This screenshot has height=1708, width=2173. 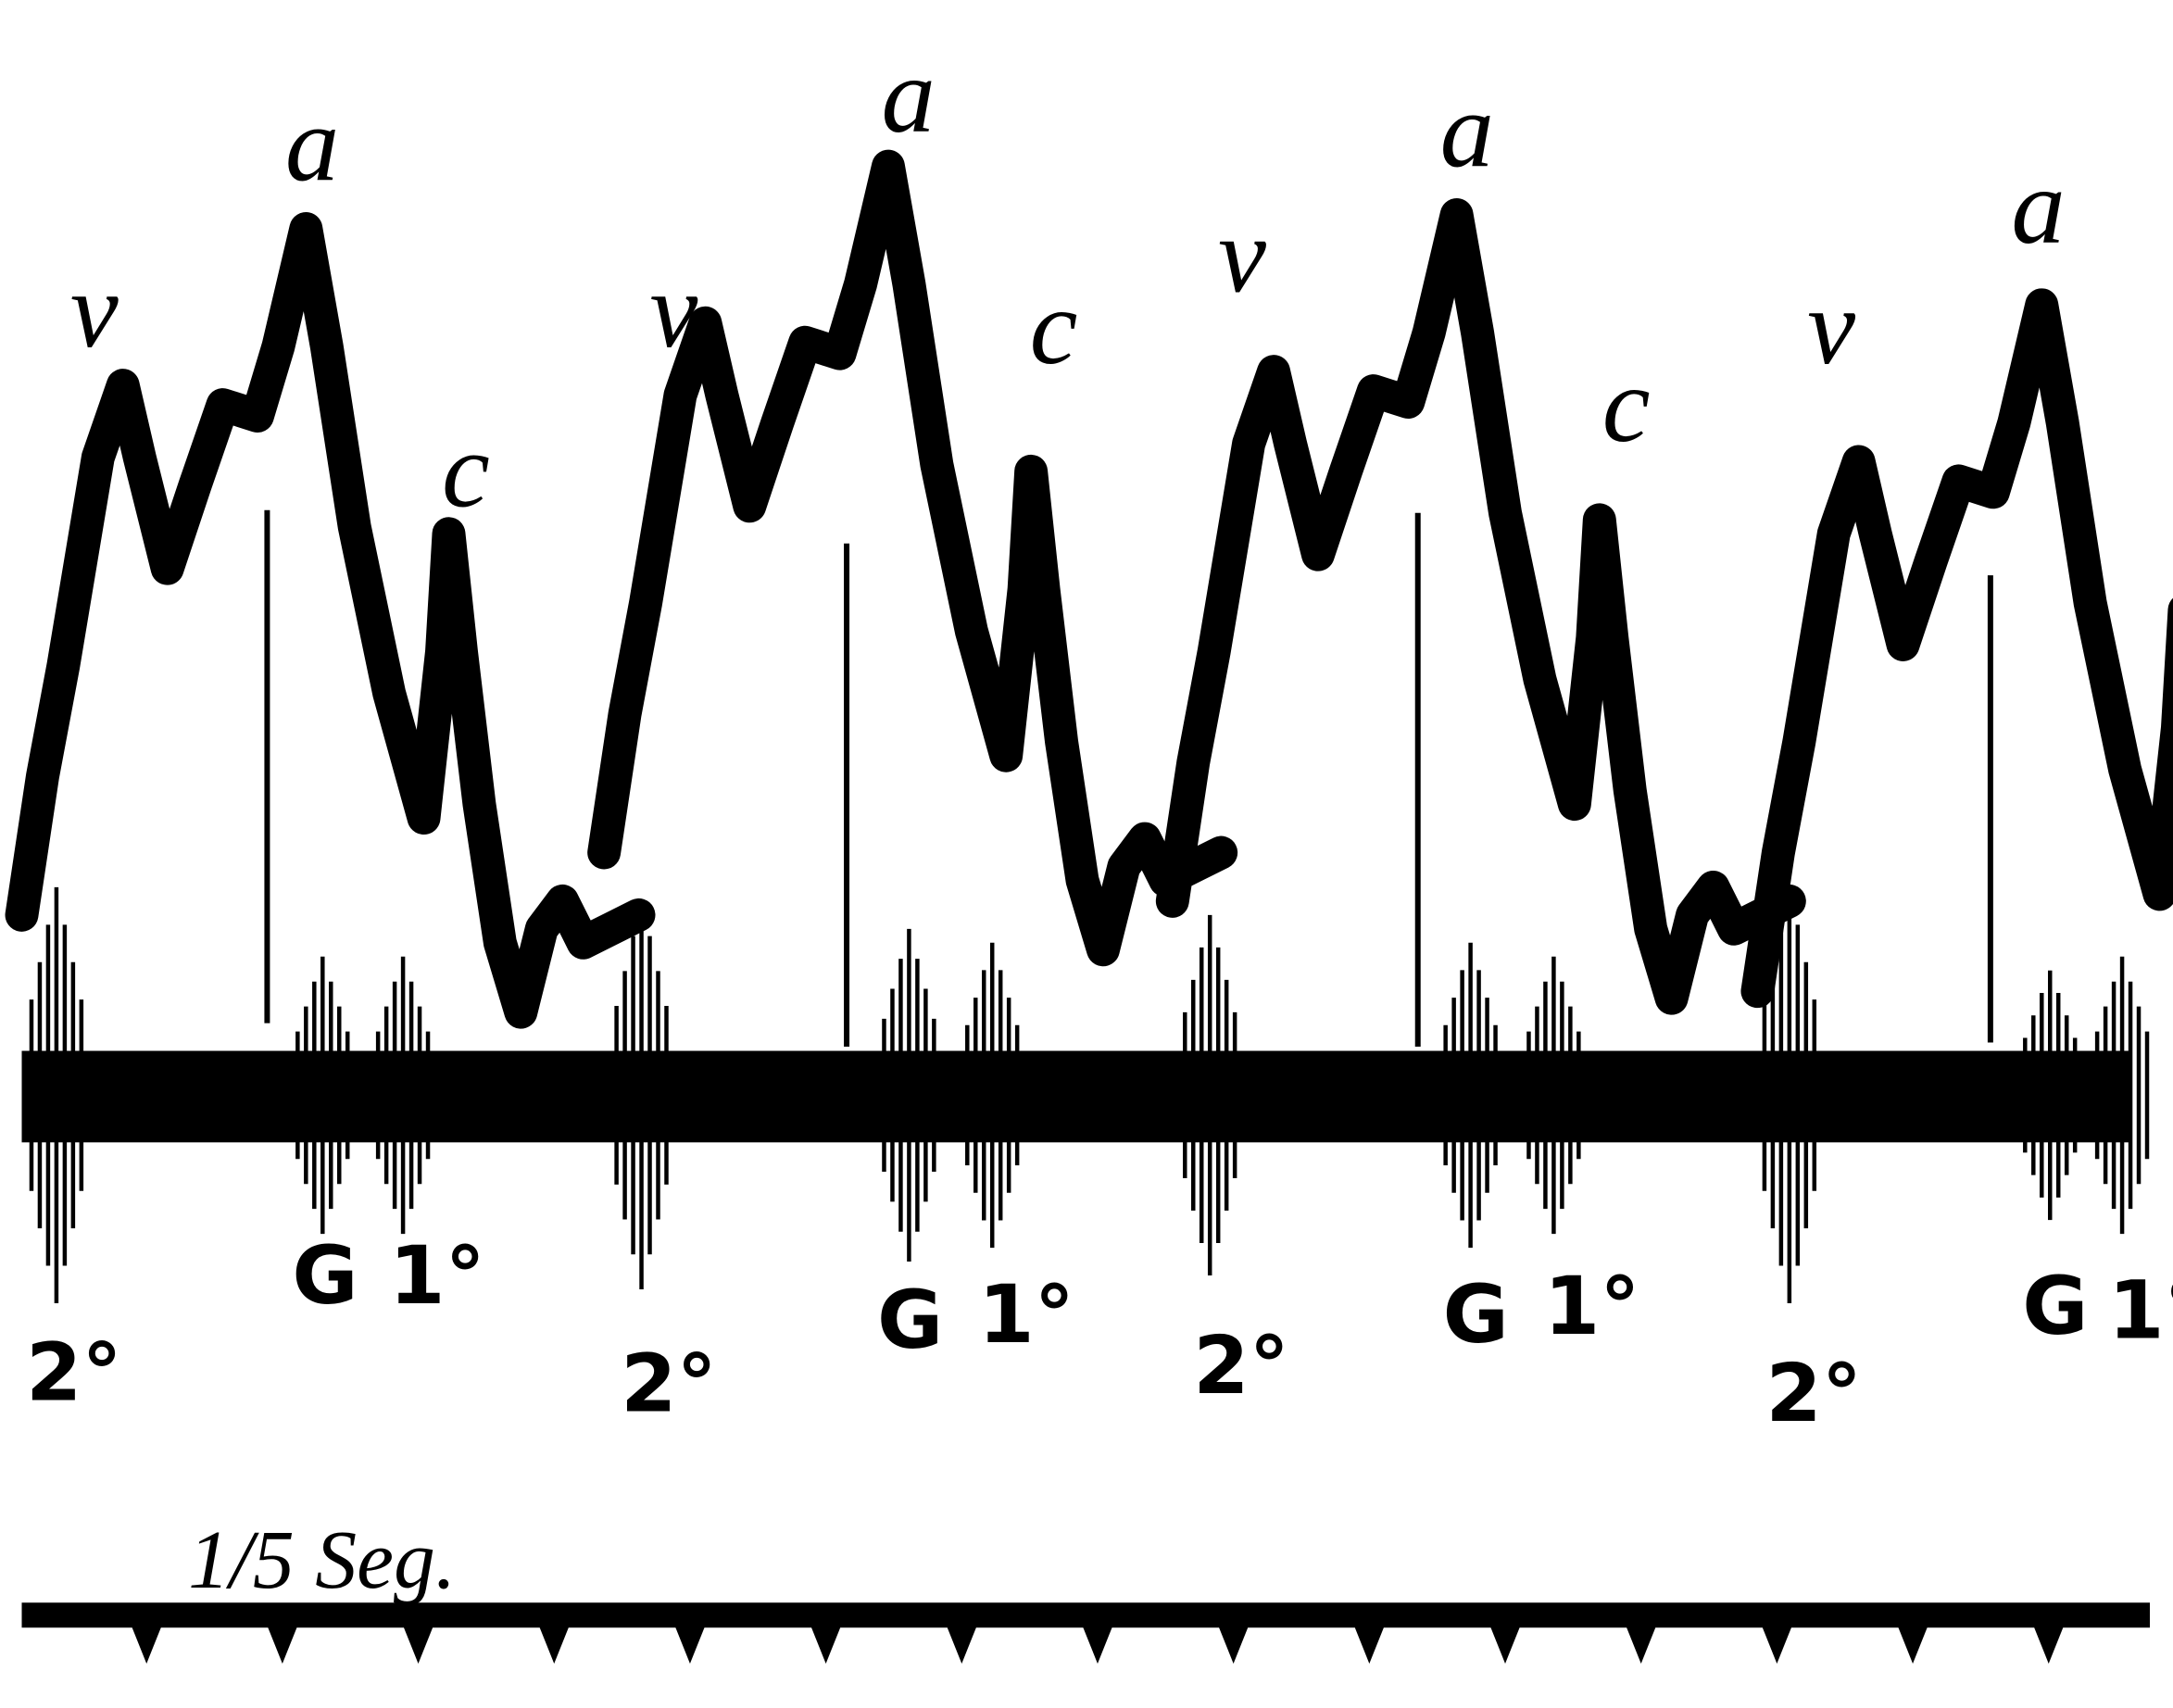 I want to click on time-ticks, so click(x=1098, y=1643).